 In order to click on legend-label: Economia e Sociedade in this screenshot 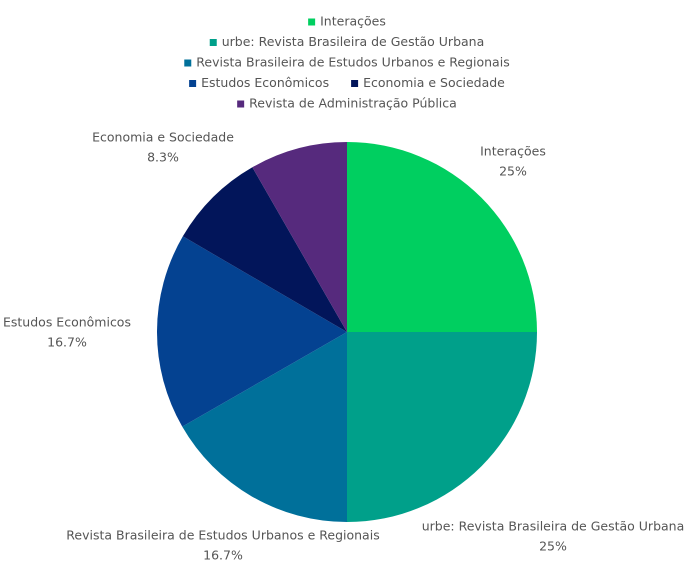, I will do `click(434, 82)`.